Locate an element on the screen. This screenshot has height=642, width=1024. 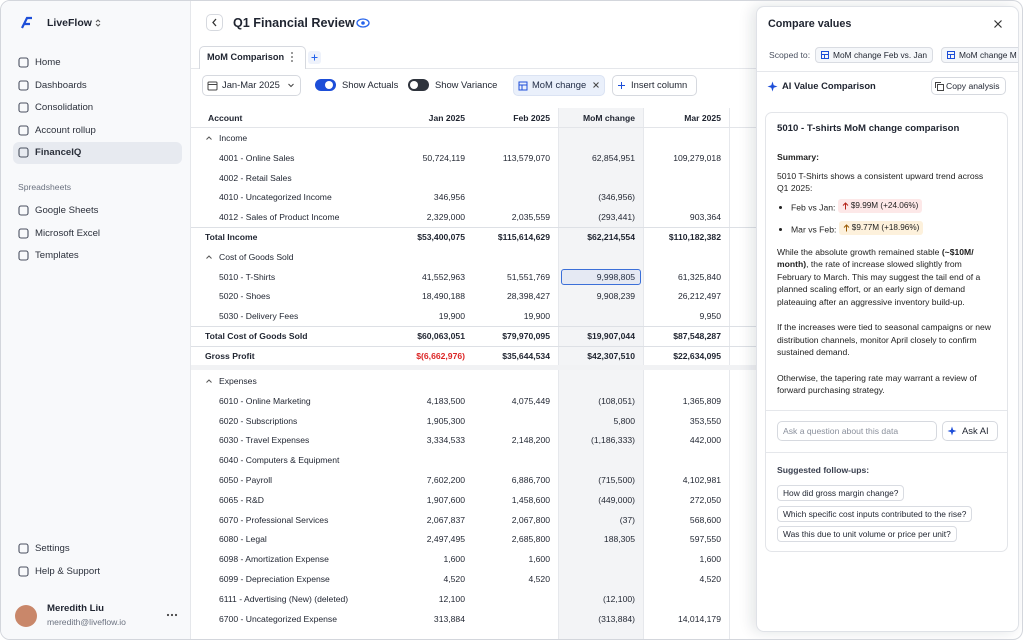
cell: 346,956 is located at coordinates (449, 197).